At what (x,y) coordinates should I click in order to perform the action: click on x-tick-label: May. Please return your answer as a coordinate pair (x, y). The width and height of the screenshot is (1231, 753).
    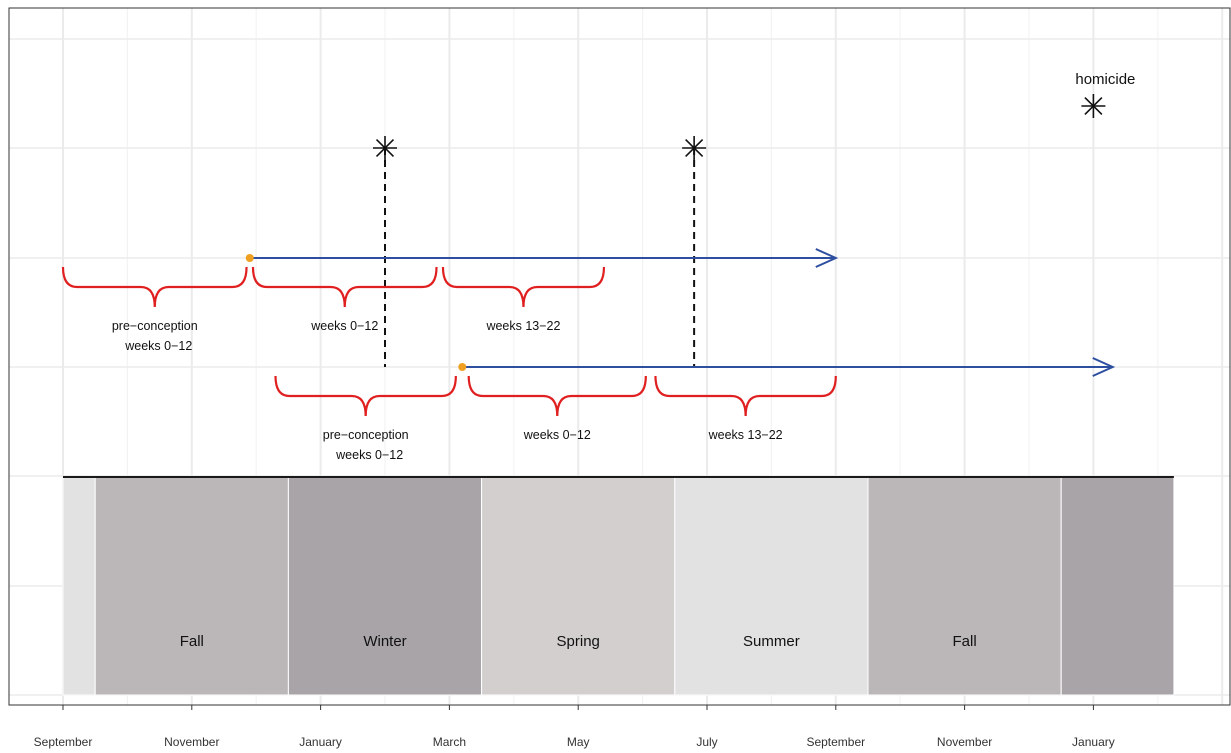
    Looking at the image, I should click on (578, 742).